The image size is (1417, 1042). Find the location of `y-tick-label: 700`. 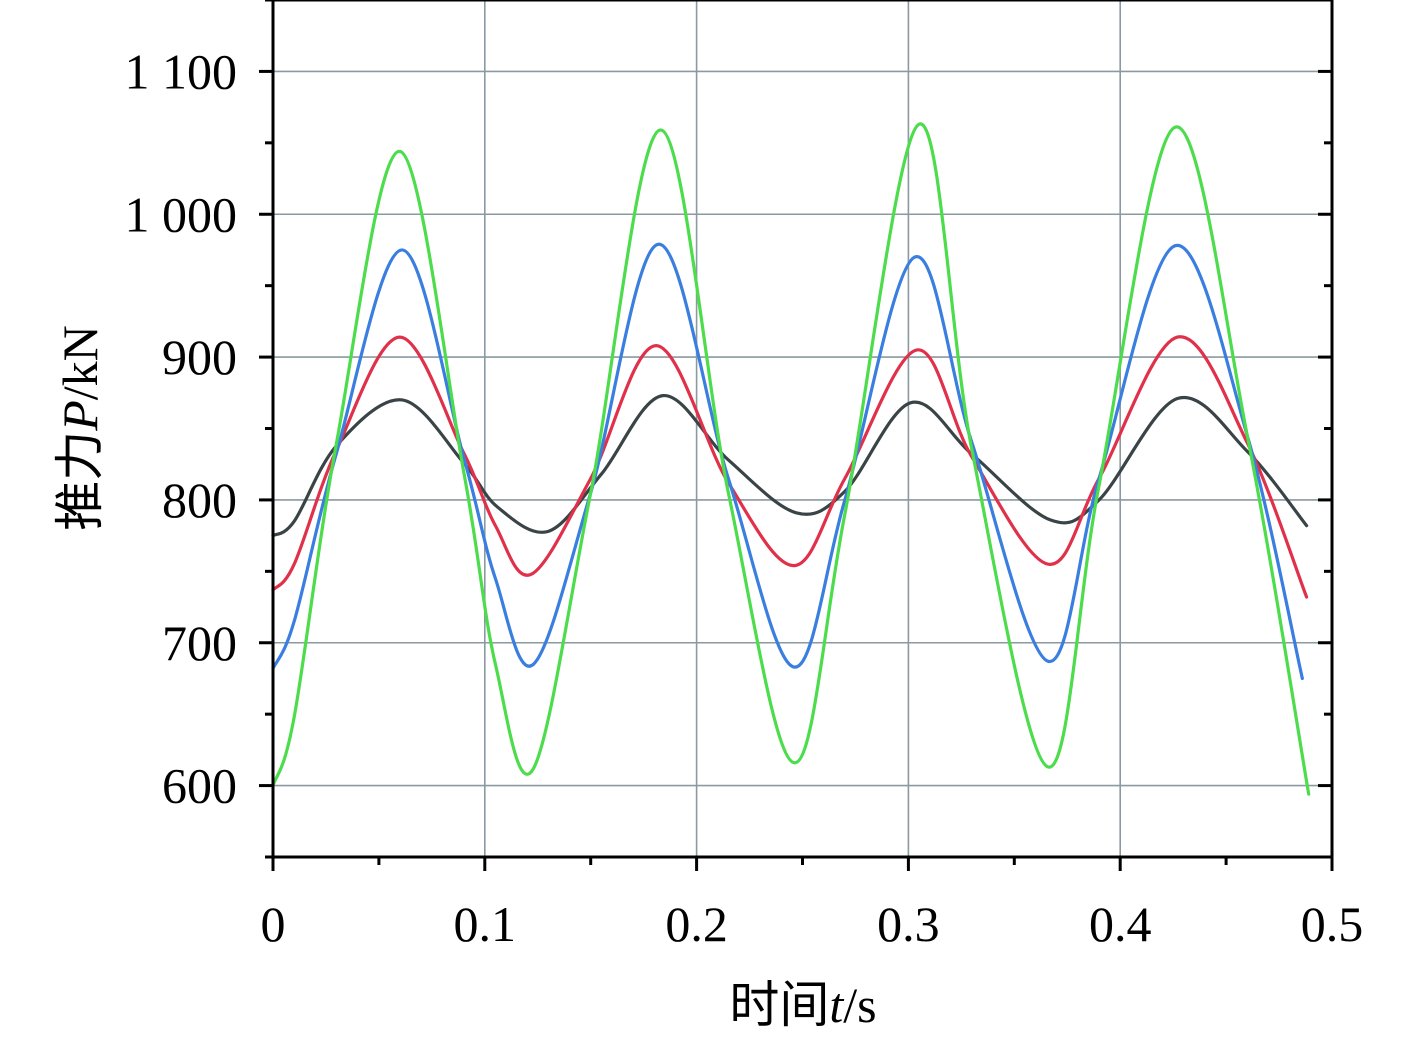

y-tick-label: 700 is located at coordinates (199, 643).